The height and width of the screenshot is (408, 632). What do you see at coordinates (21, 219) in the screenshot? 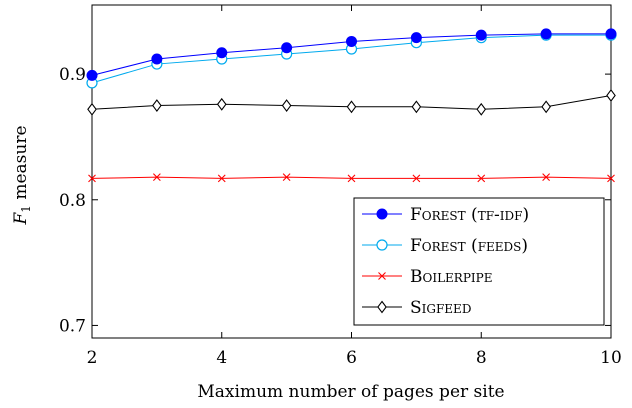
I see `y-axis-title-f: F` at bounding box center [21, 219].